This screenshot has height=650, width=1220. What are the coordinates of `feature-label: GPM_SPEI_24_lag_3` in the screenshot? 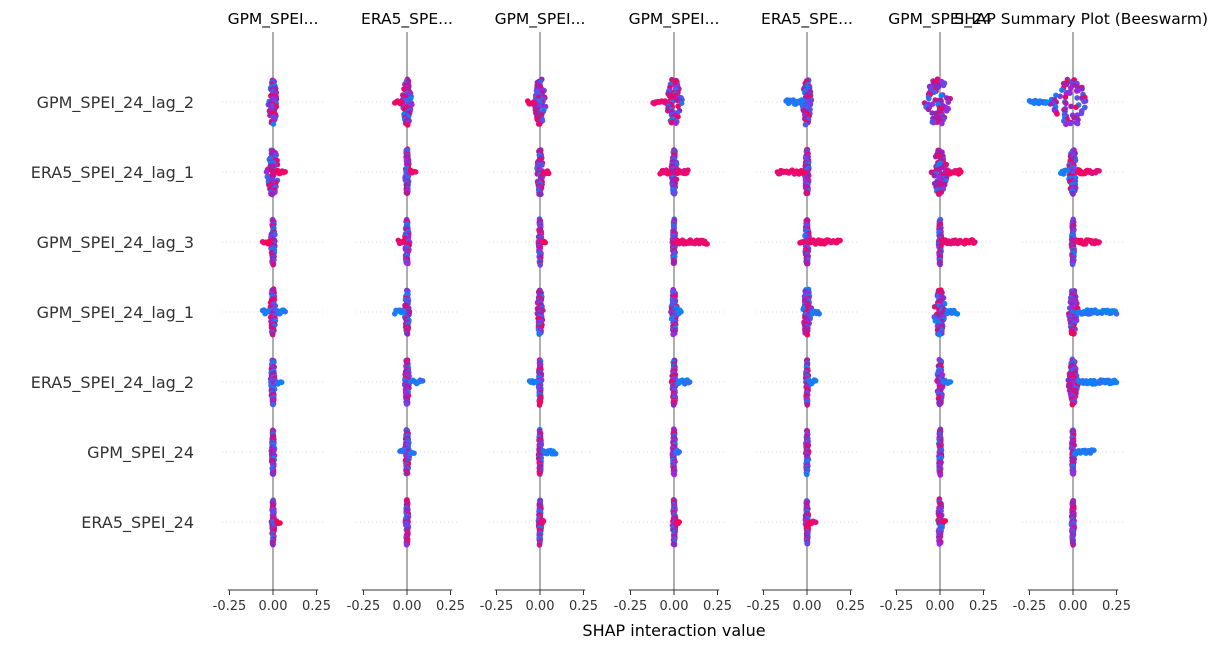 It's located at (115, 243).